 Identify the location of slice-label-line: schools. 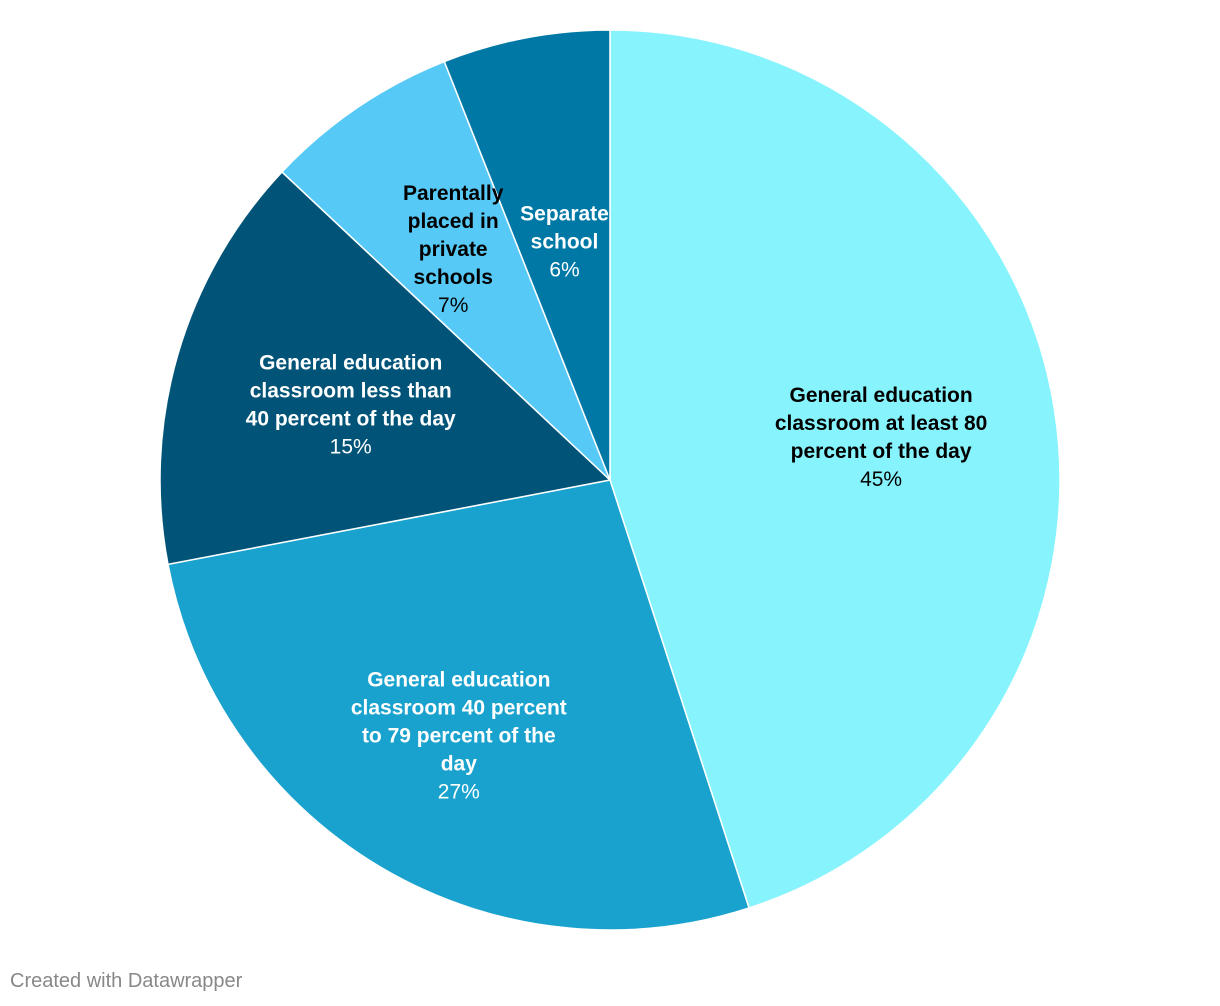
(453, 277).